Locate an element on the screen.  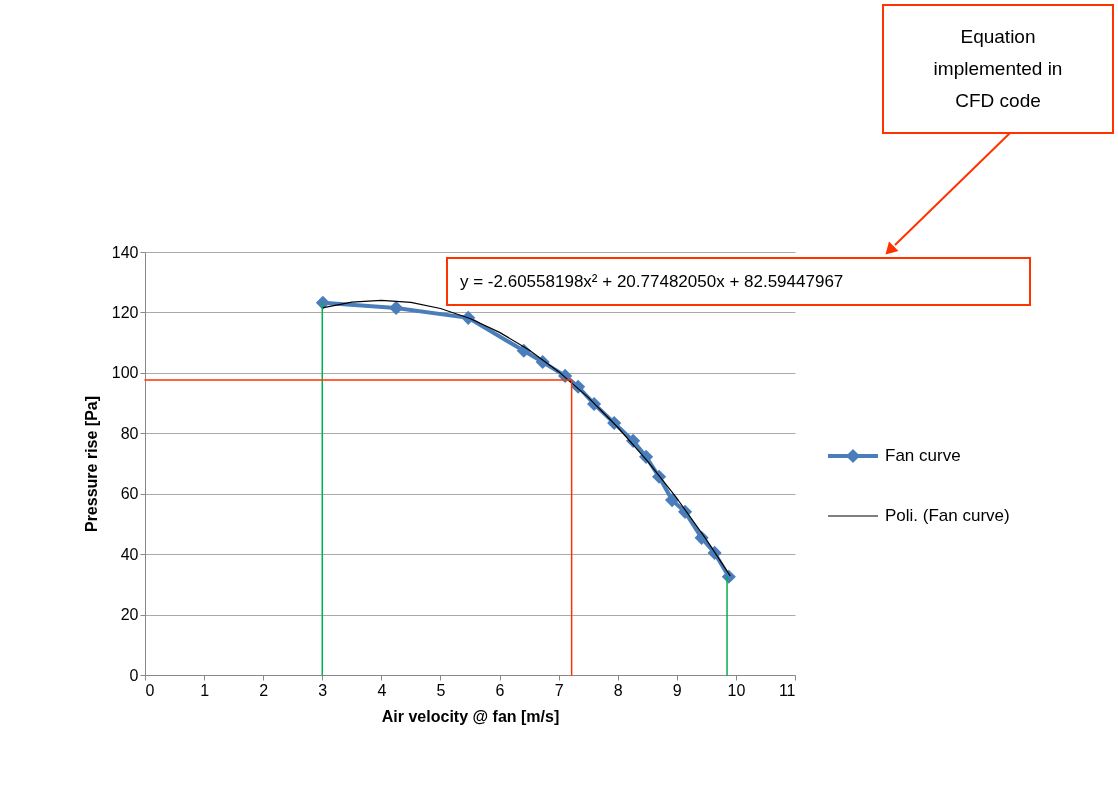
legend-label: Poli. (Fan curve) is located at coordinates (947, 515).